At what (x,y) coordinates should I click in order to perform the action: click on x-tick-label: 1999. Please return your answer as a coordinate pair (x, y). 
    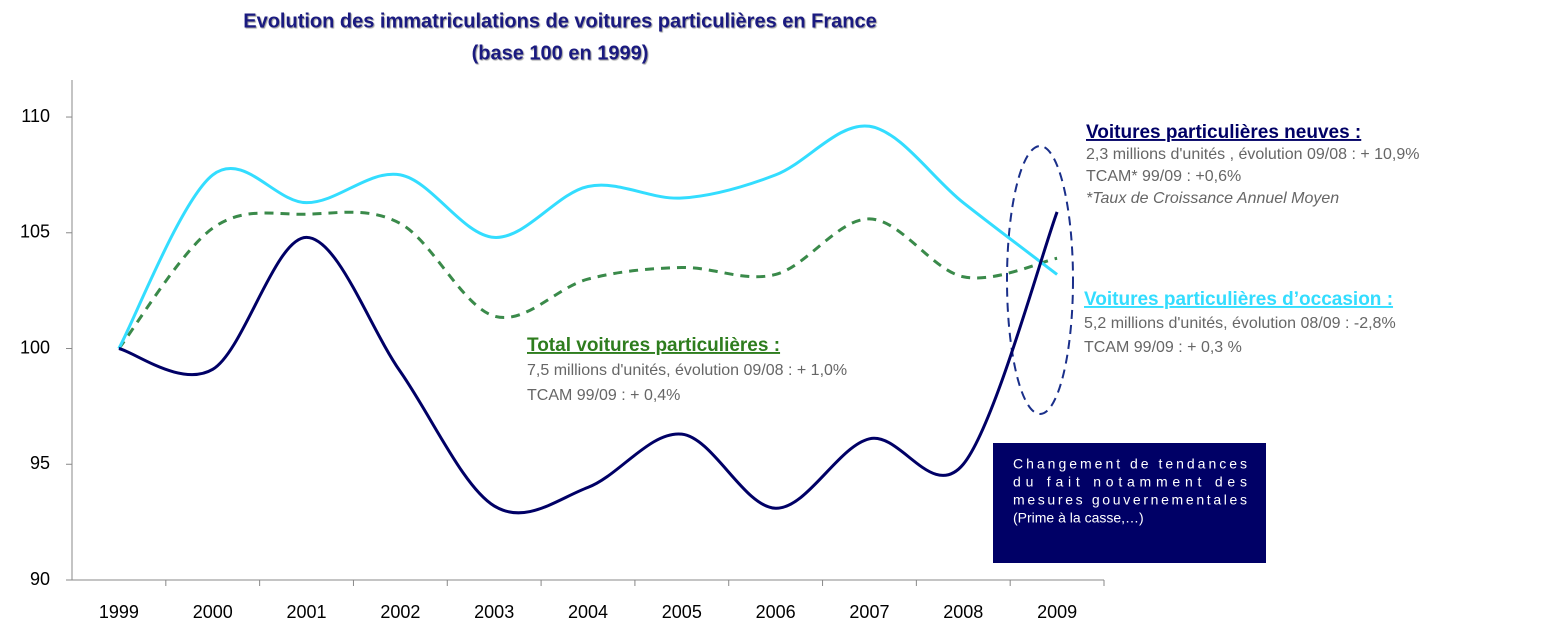
    Looking at the image, I should click on (119, 612).